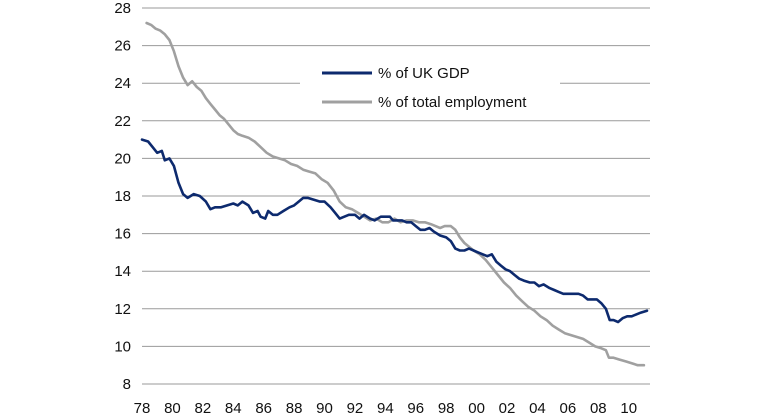  What do you see at coordinates (424, 88) in the screenshot?
I see `legend: % of UK GDP % of total employment` at bounding box center [424, 88].